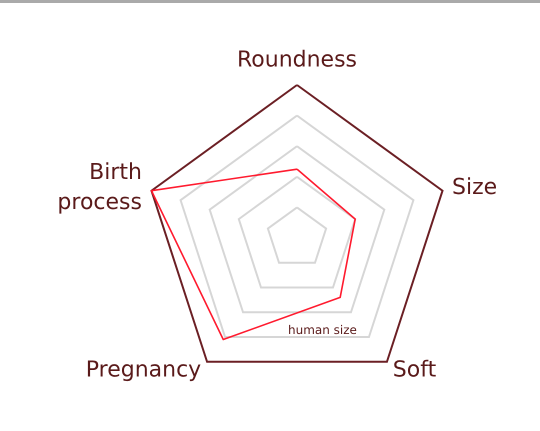 The width and height of the screenshot is (540, 431). I want to click on spoke-label: Soft, so click(414, 369).